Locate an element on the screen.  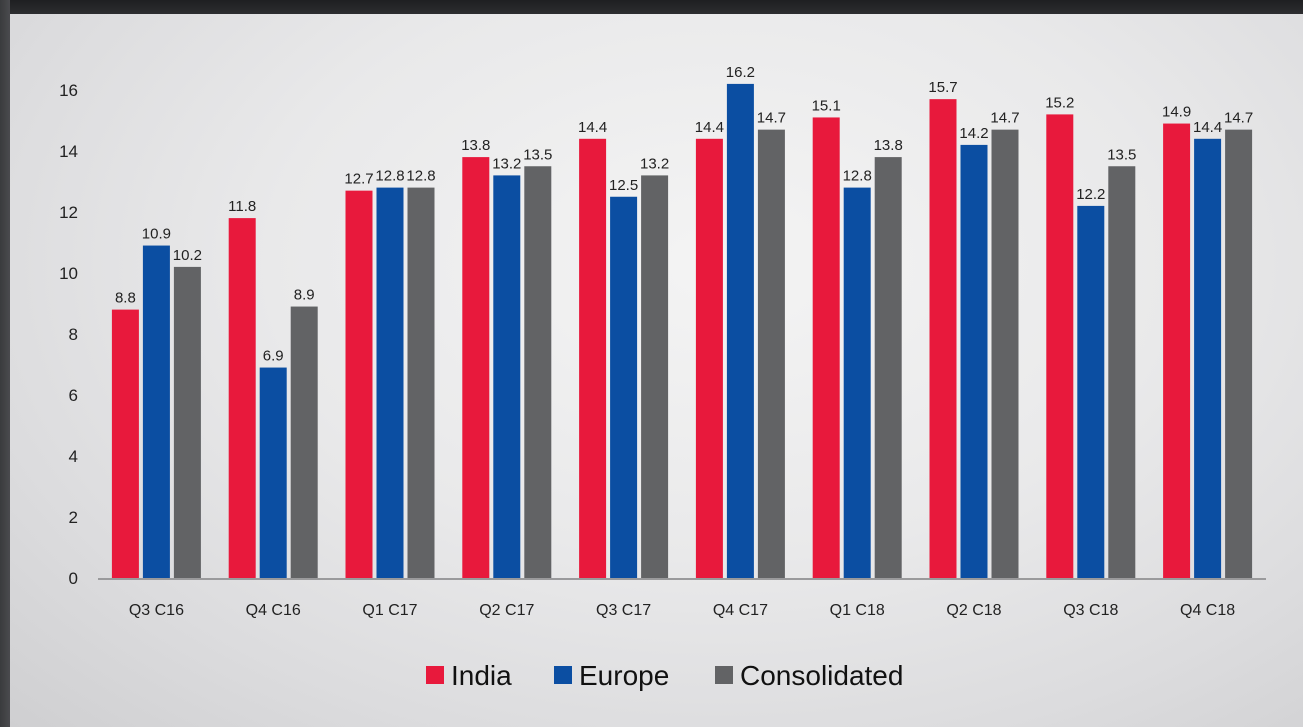
legend-swatch-europe is located at coordinates (563, 675).